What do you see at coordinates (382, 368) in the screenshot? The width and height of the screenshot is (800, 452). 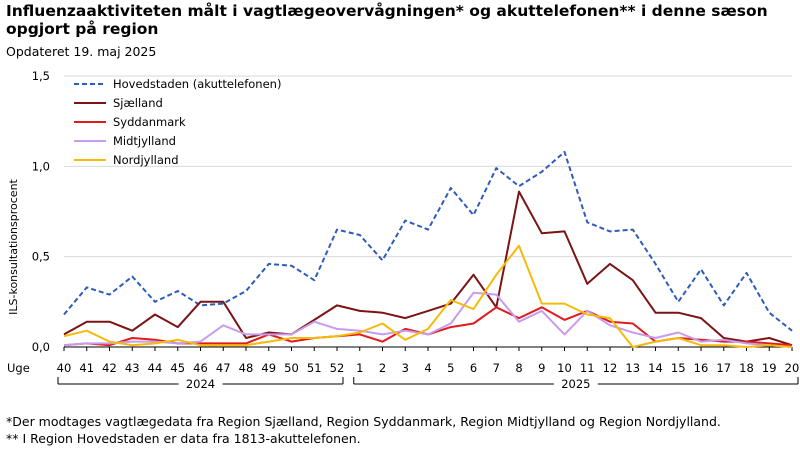 I see `x-tick-label: 2` at bounding box center [382, 368].